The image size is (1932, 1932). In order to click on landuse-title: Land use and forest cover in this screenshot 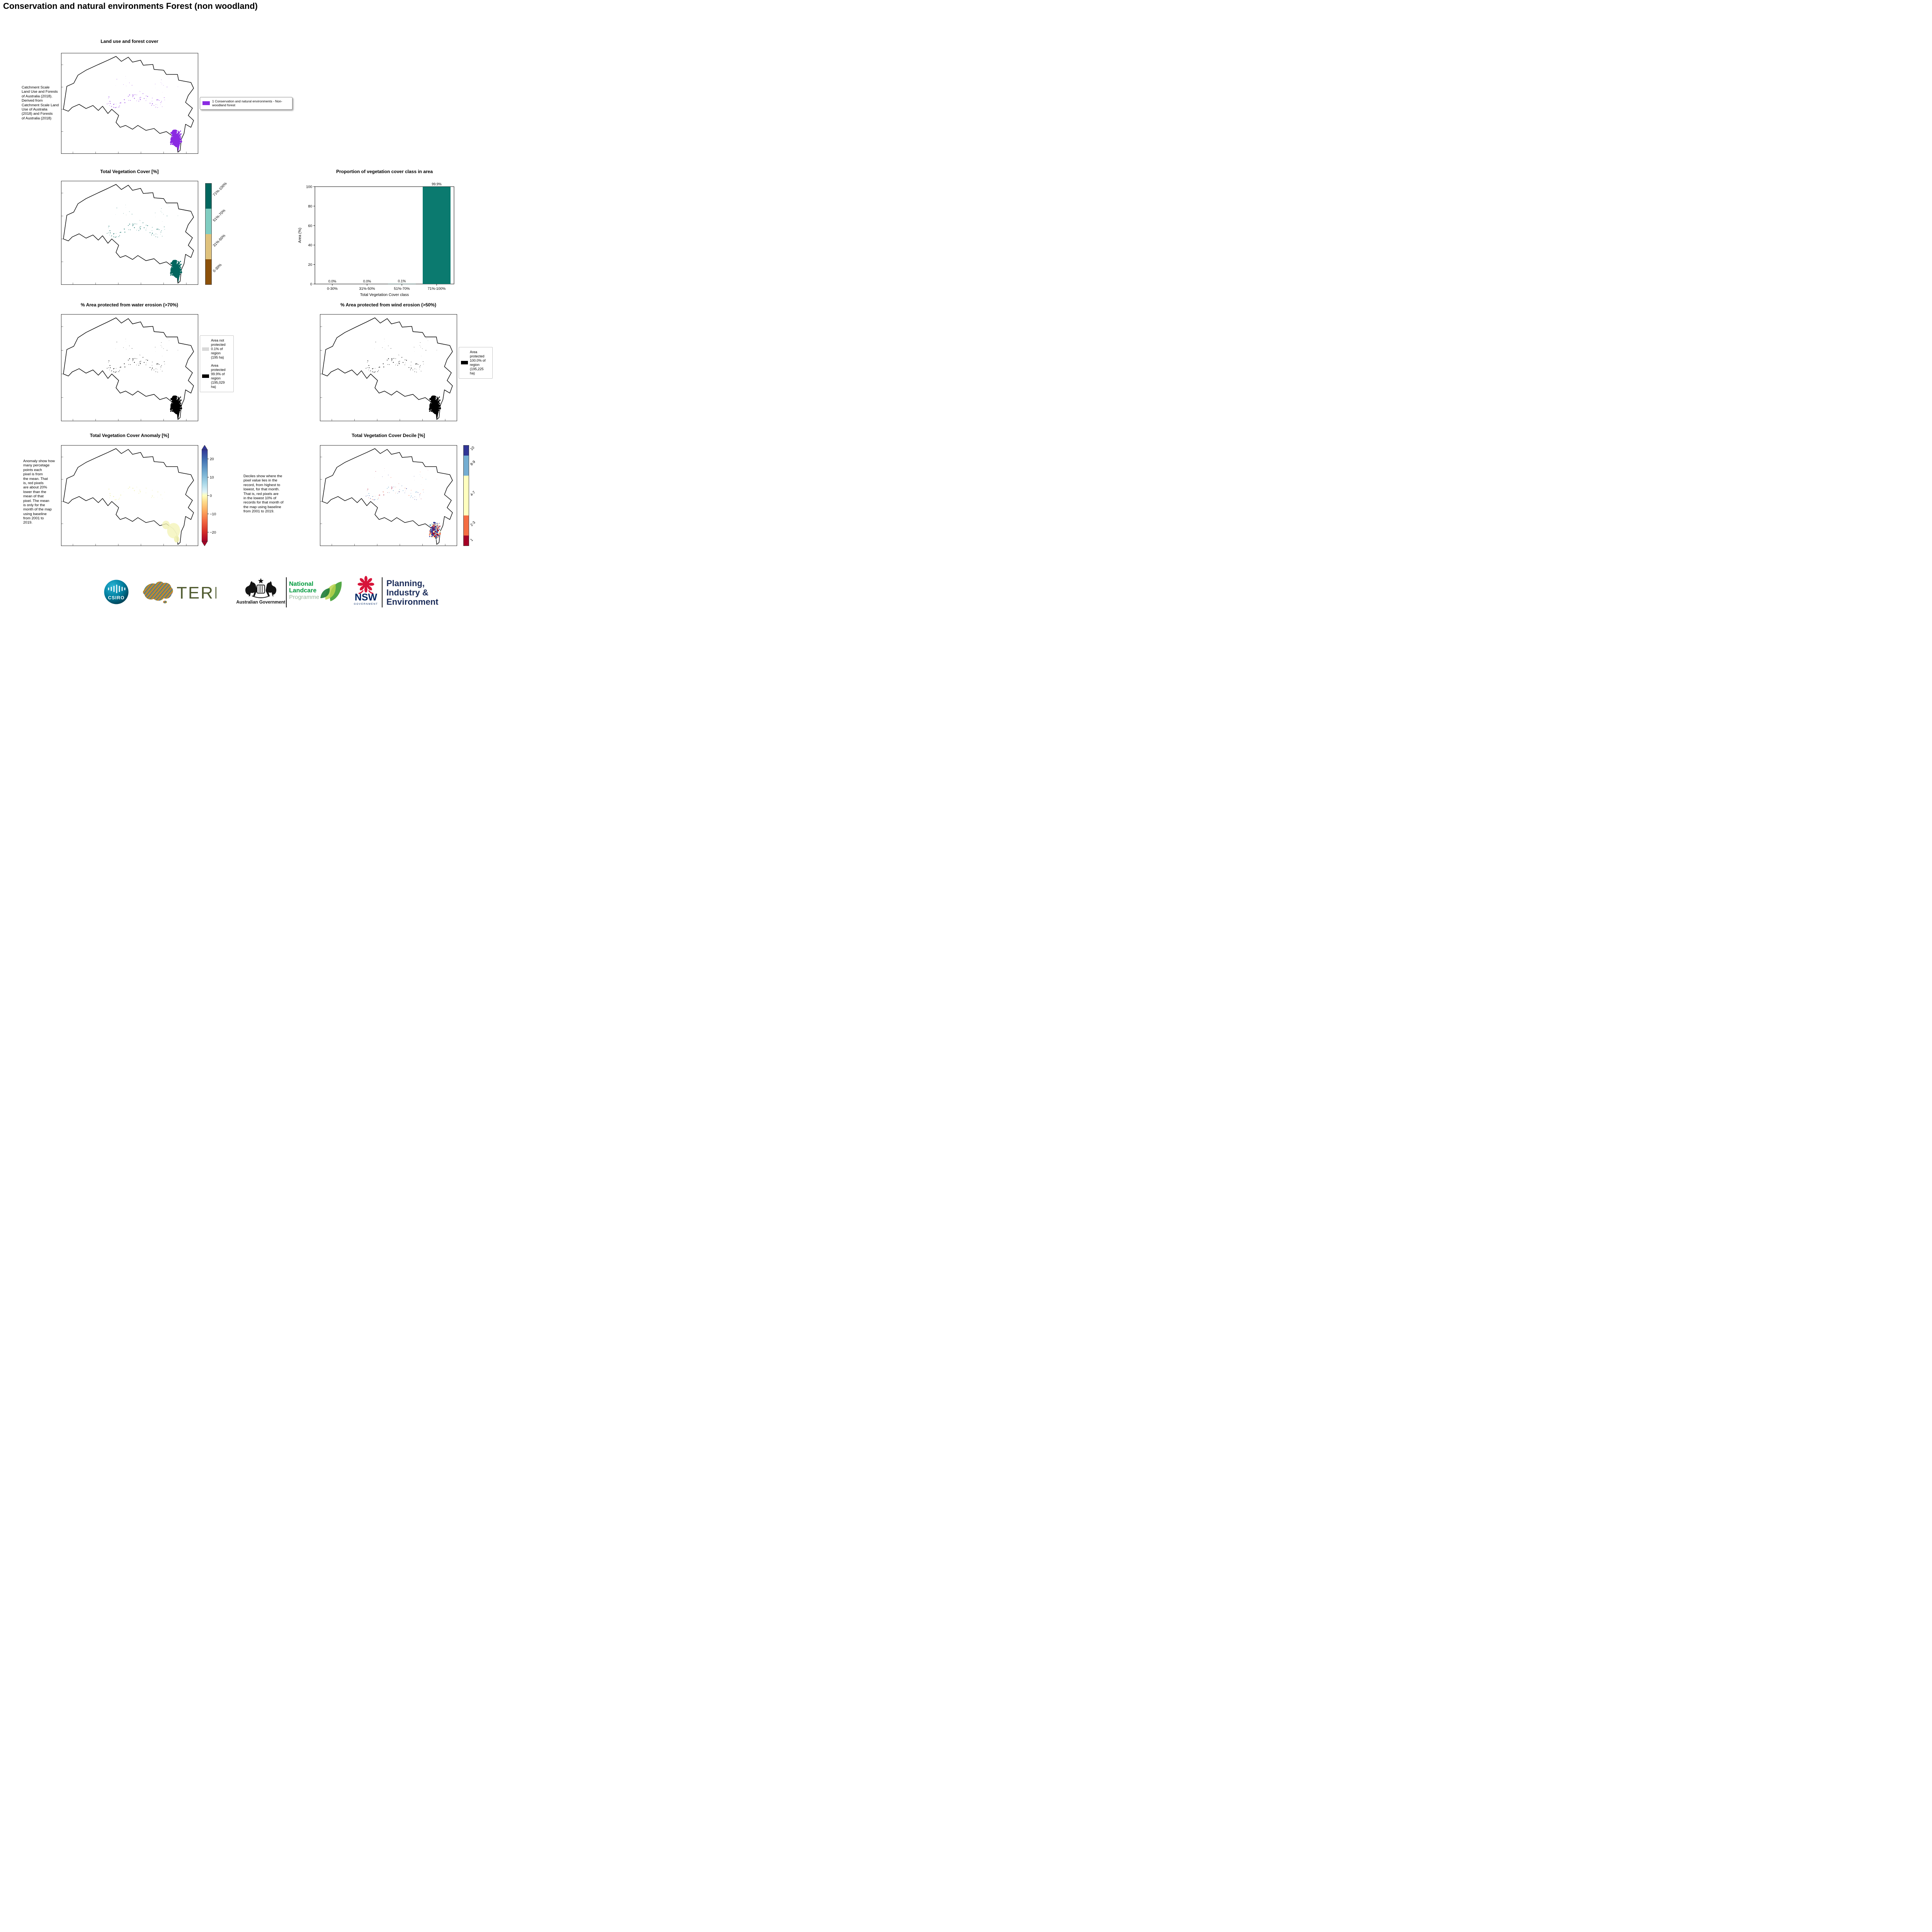, I will do `click(129, 41)`.